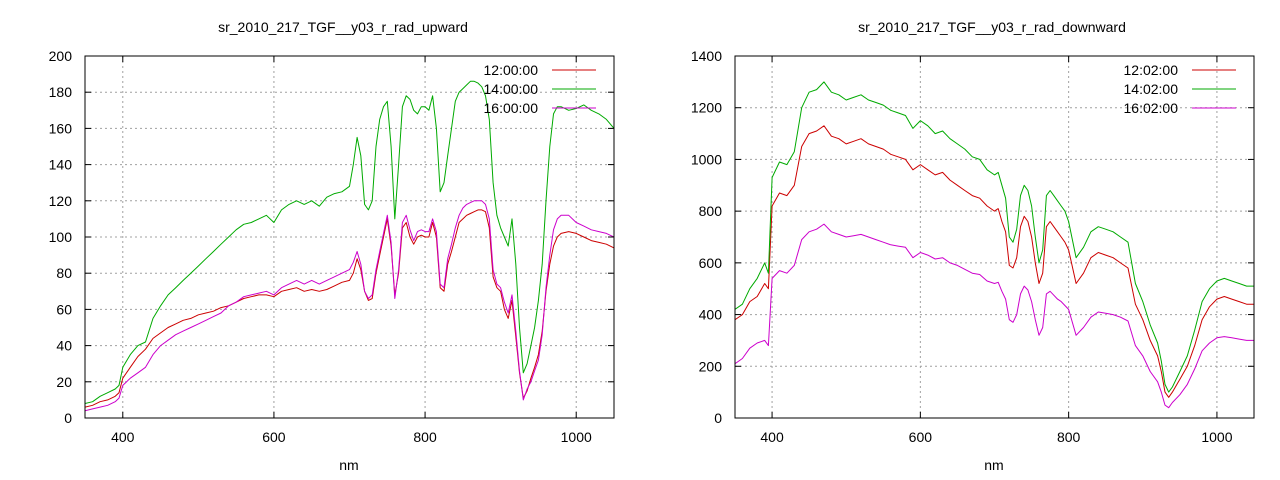 The height and width of the screenshot is (480, 1280). Describe the element at coordinates (511, 108) in the screenshot. I see `legend-entry-label: 16:00:00` at that location.